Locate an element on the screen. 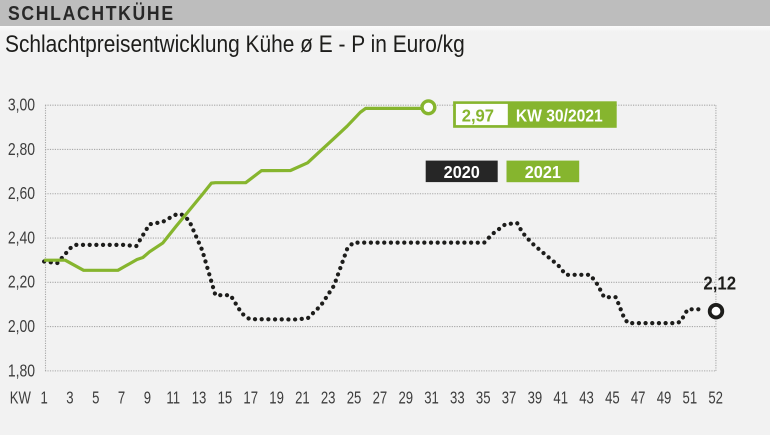 The image size is (770, 435). svg-text: 39 is located at coordinates (535, 398).